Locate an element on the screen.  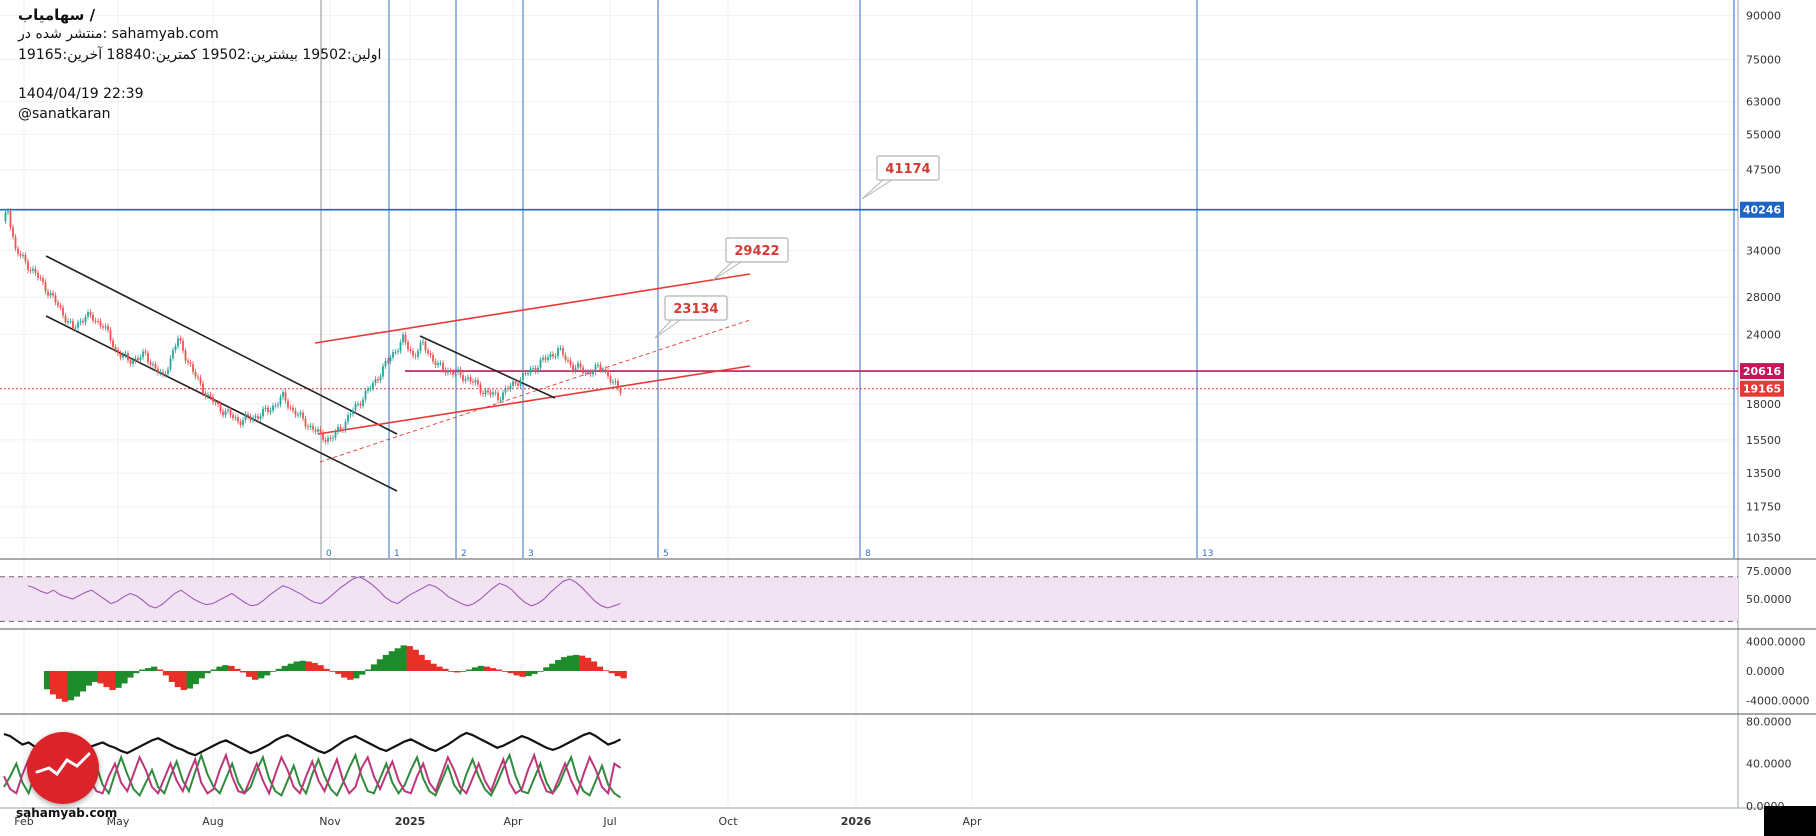
fib-time-label: 2 is located at coordinates (464, 554).